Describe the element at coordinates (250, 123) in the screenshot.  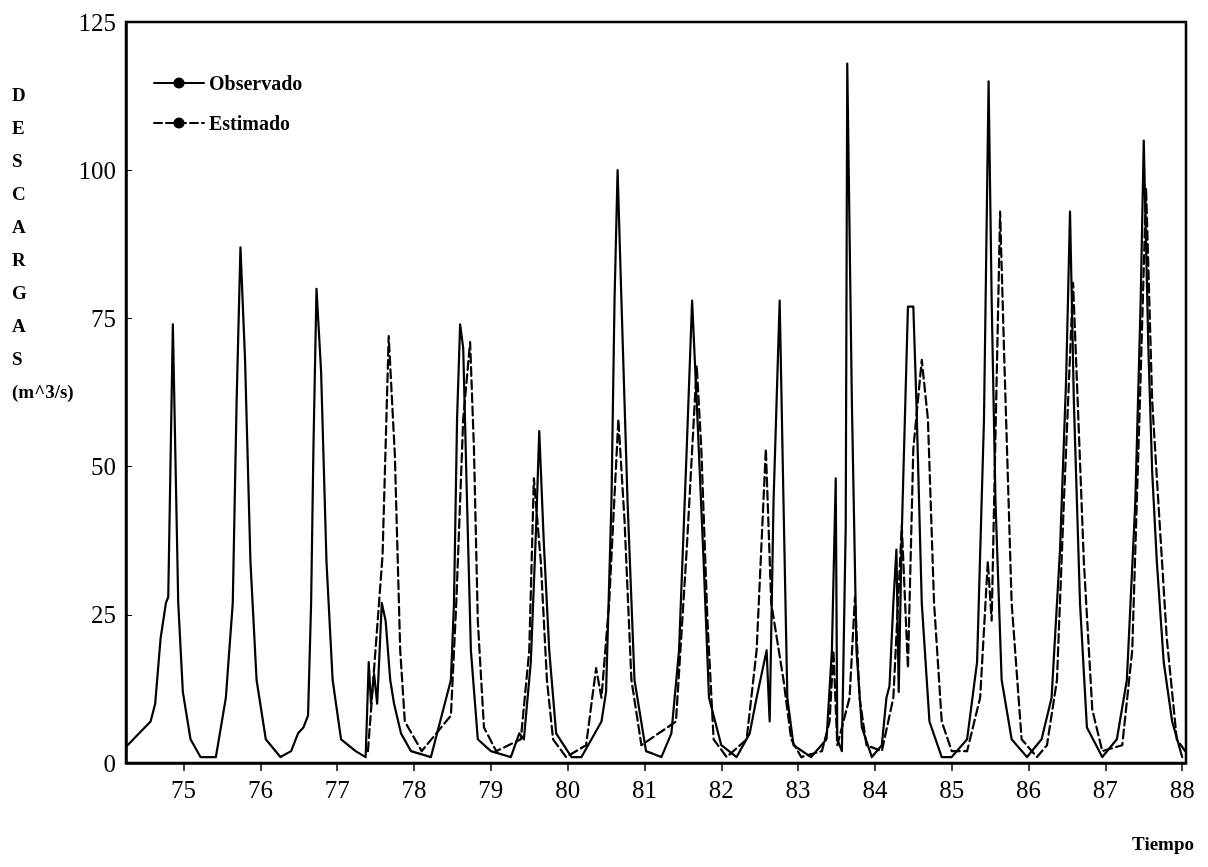
I see `legend-label: Estimado` at that location.